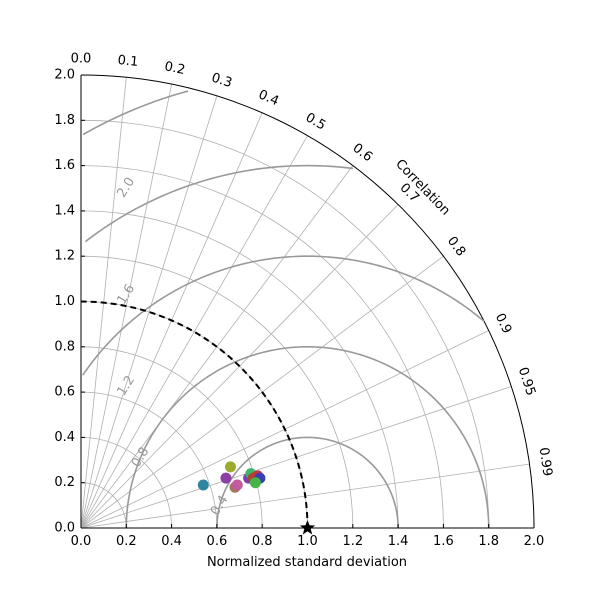 This screenshot has width=600, height=600. I want to click on correlation-tick-label: 0.6, so click(363, 153).